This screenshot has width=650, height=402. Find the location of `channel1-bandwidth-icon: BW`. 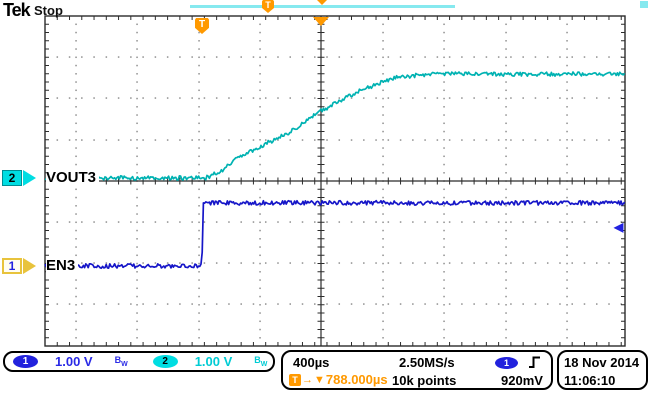

channel1-bandwidth-icon: BW is located at coordinates (121, 361).